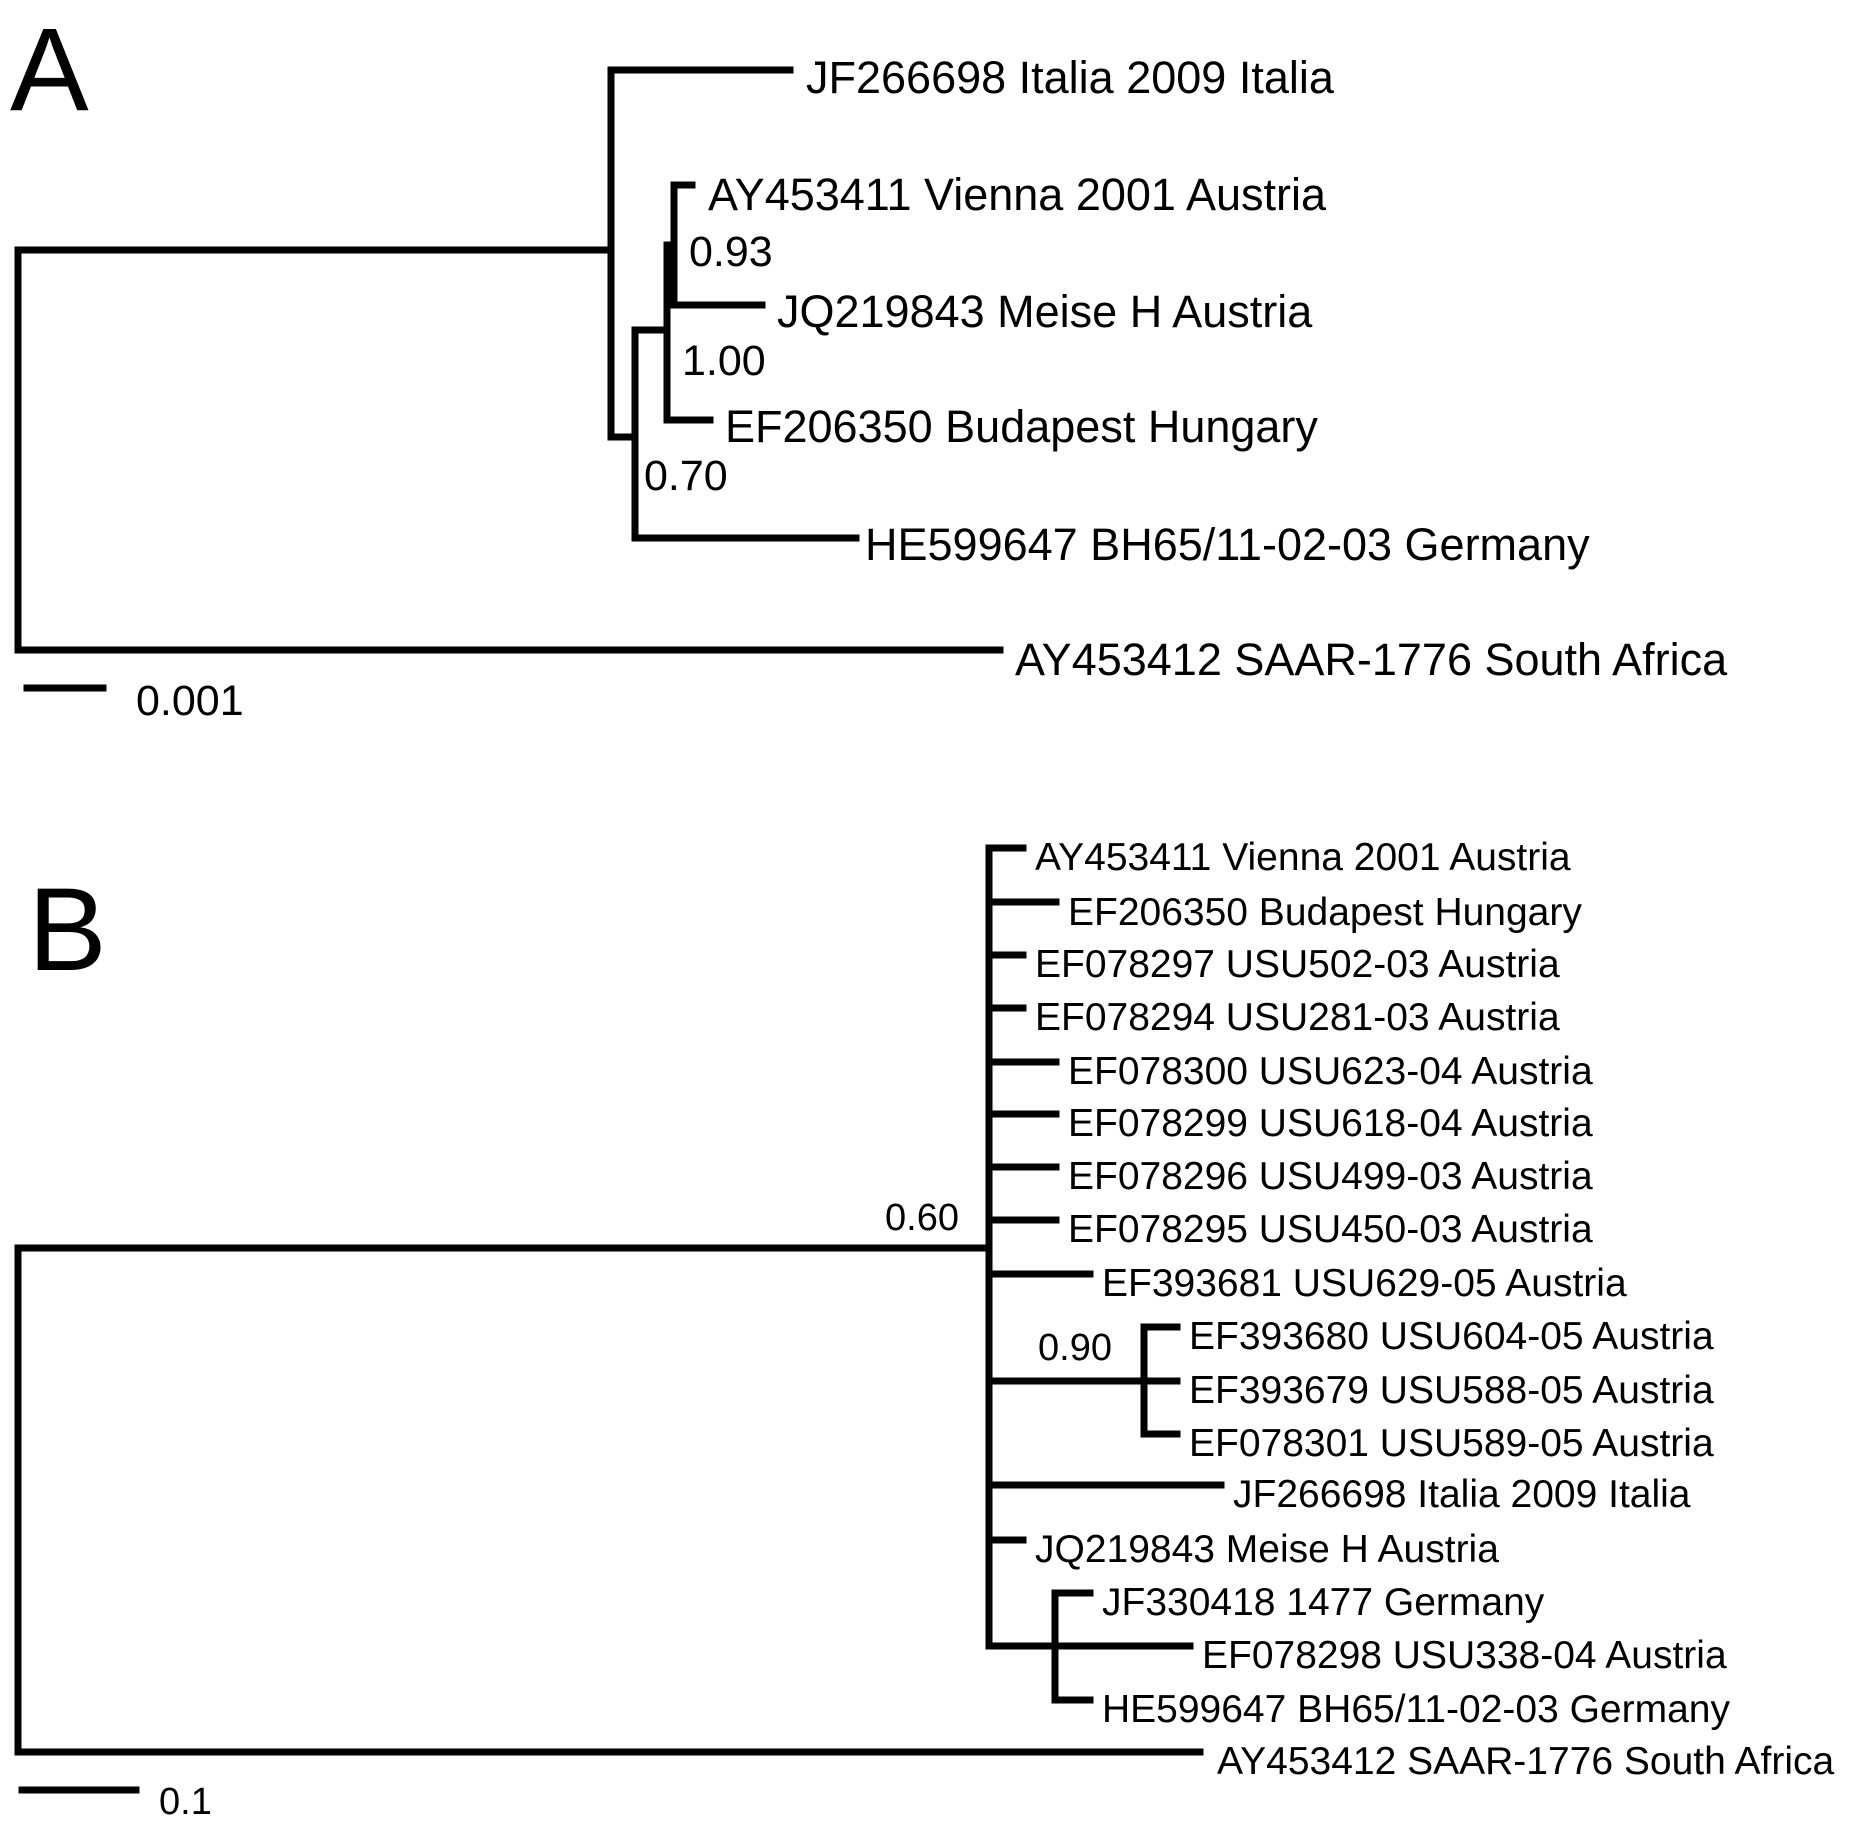 The width and height of the screenshot is (1856, 1828). What do you see at coordinates (1451, 1390) in the screenshot?
I see `leaf-label: EF393679 USU588-05 Austria` at bounding box center [1451, 1390].